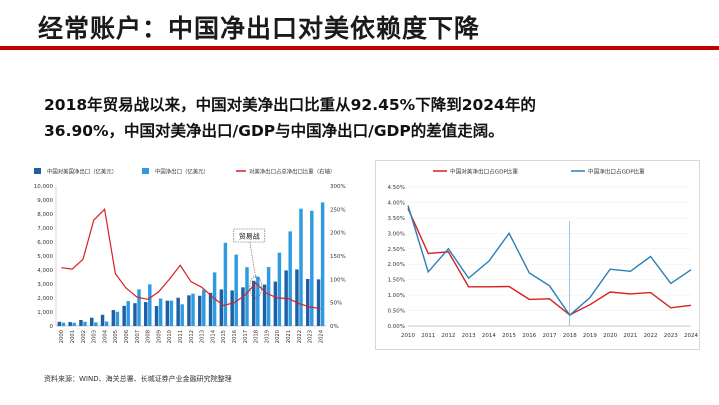 This screenshot has height=405, width=719. I want to click on legend-label: 中国净出口占GDP比重, so click(616, 172).